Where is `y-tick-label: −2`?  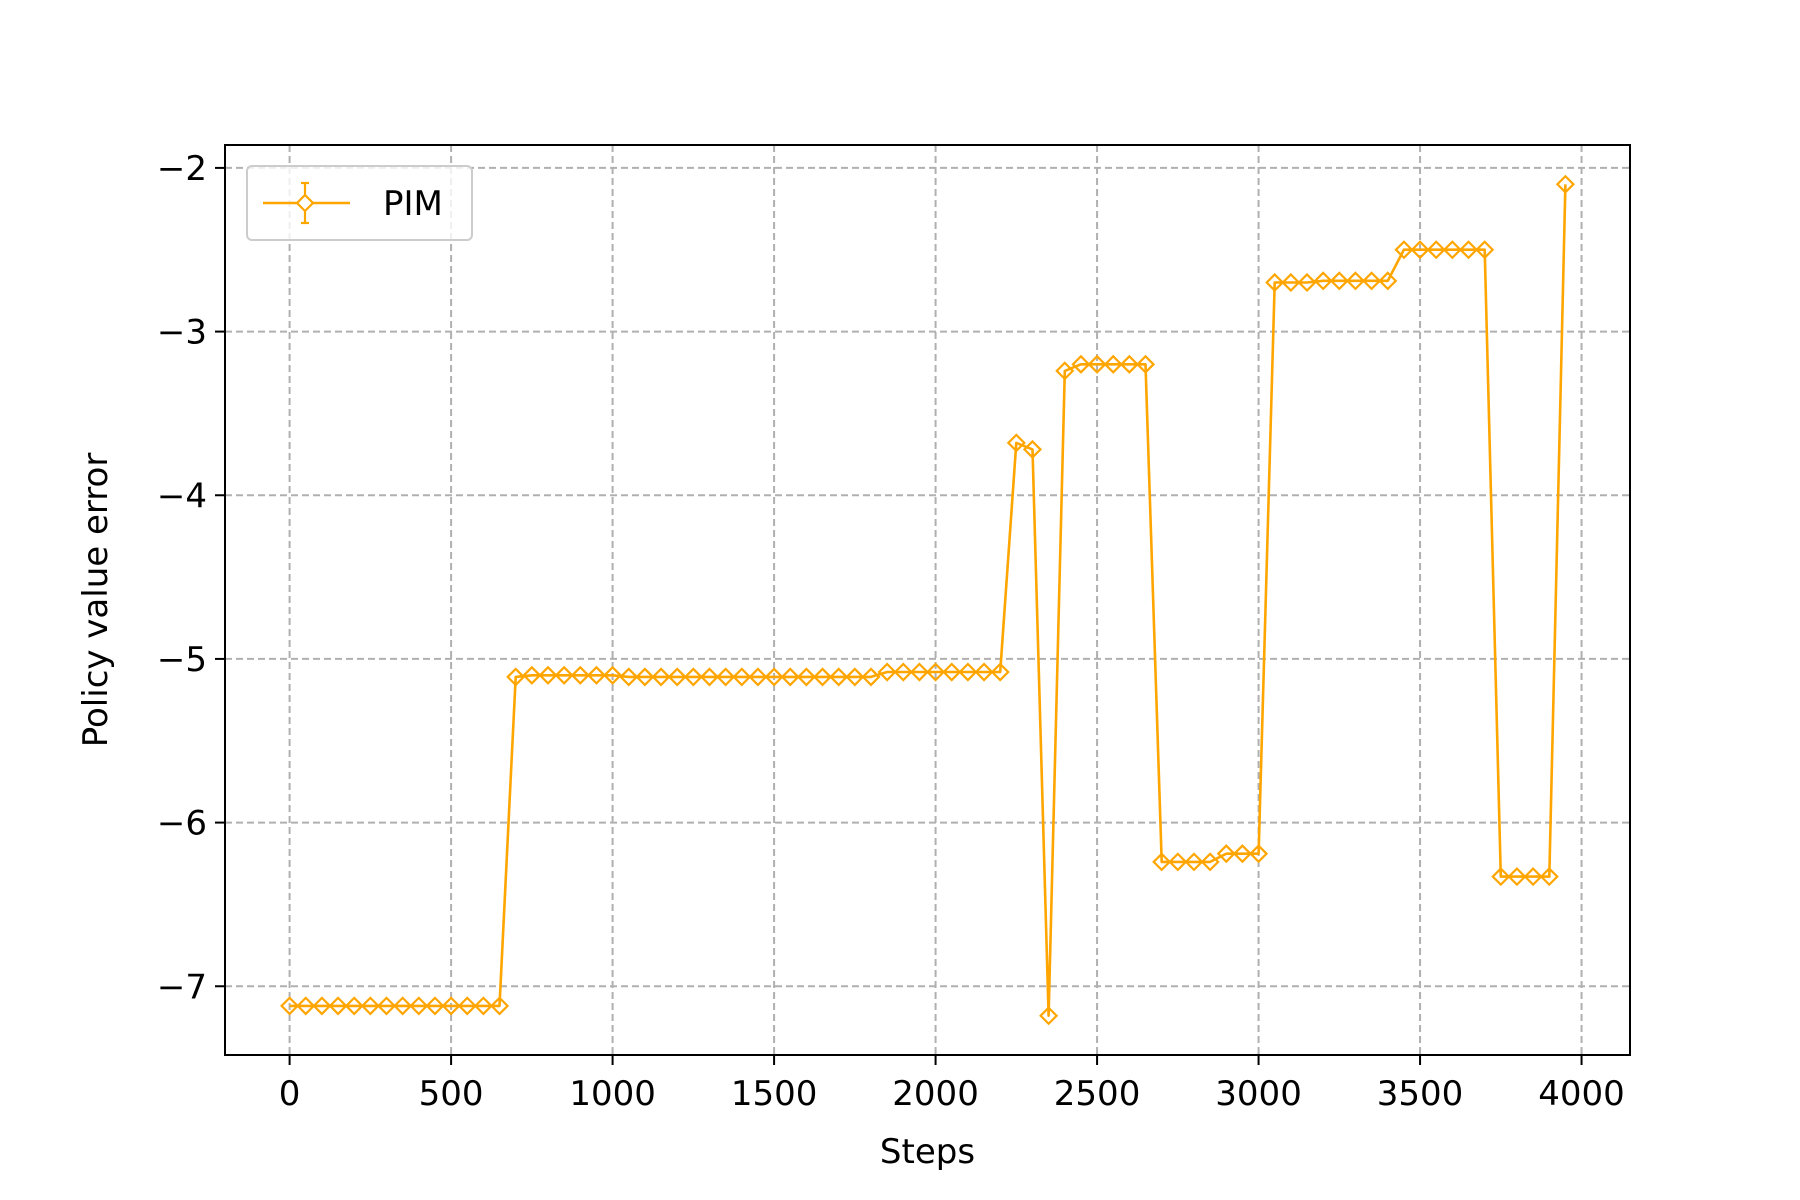 y-tick-label: −2 is located at coordinates (182, 169).